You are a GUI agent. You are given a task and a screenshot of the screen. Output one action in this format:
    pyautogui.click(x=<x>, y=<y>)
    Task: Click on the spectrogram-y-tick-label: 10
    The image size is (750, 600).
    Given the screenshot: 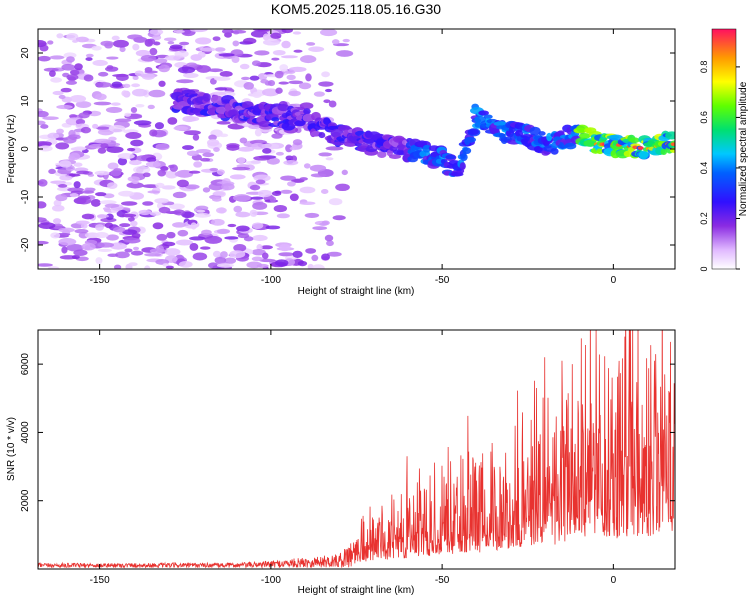 What is the action you would take?
    pyautogui.click(x=25, y=101)
    